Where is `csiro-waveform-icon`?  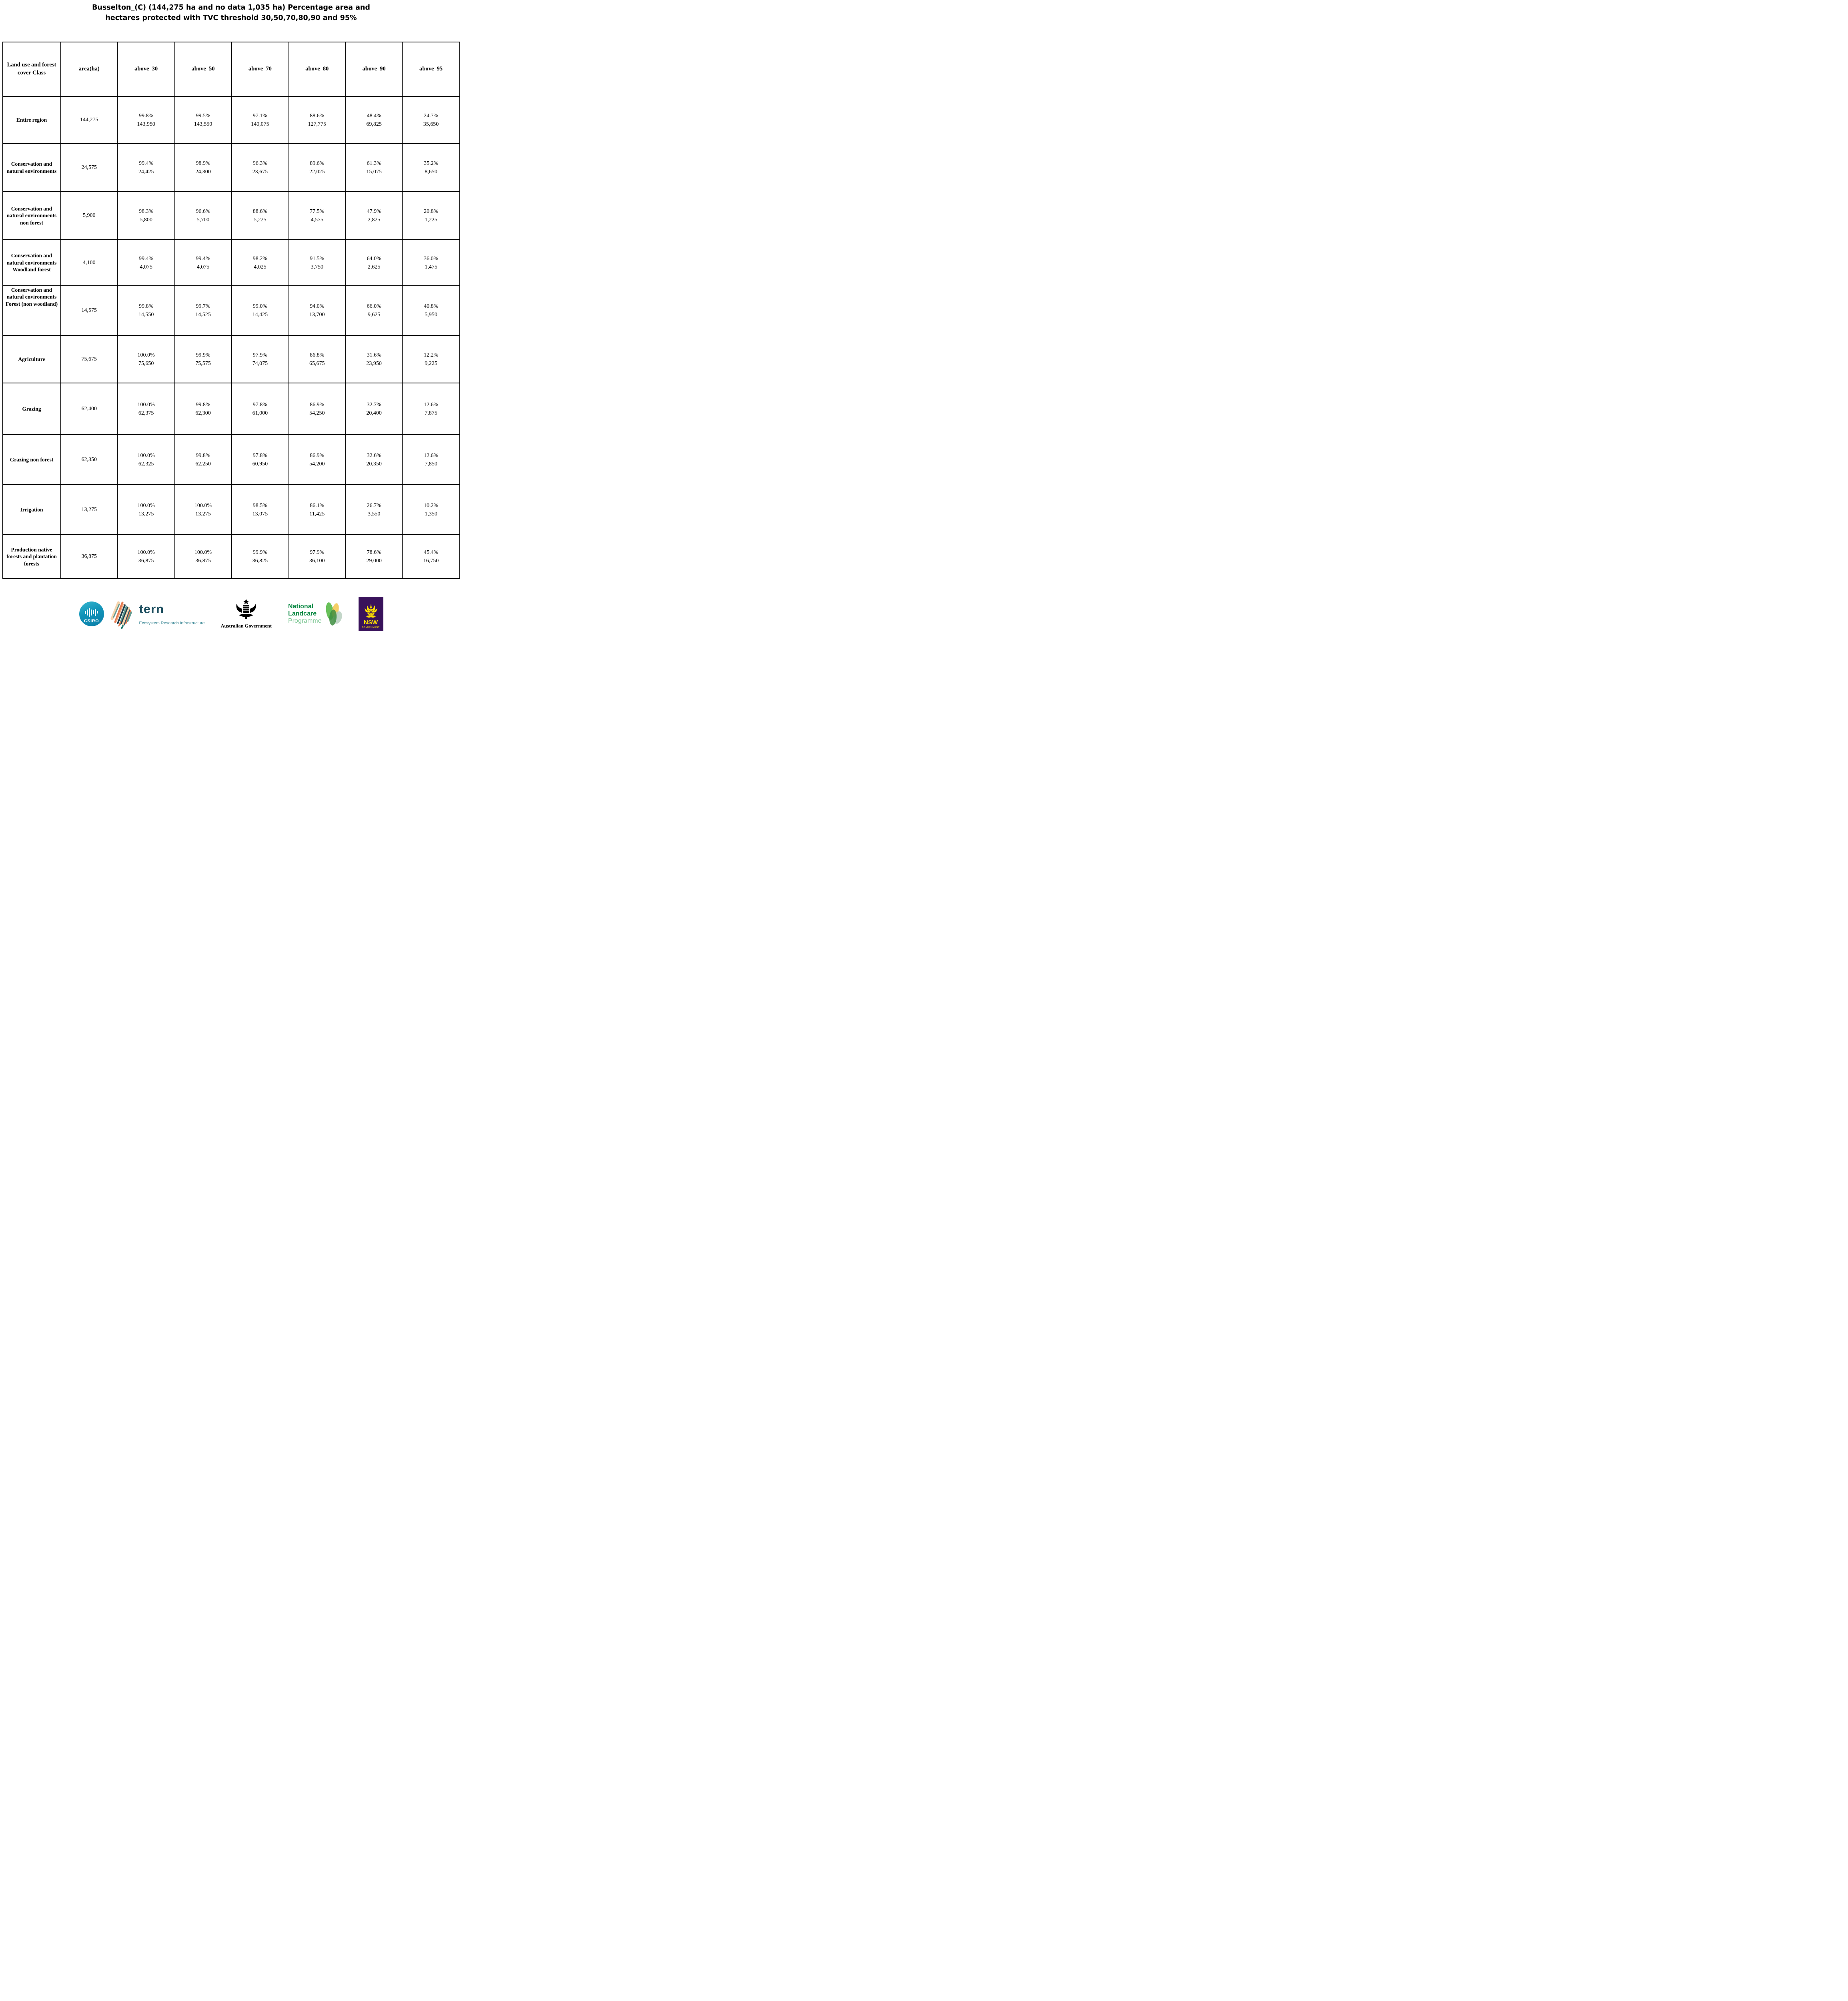
csiro-waveform-icon is located at coordinates (91, 612).